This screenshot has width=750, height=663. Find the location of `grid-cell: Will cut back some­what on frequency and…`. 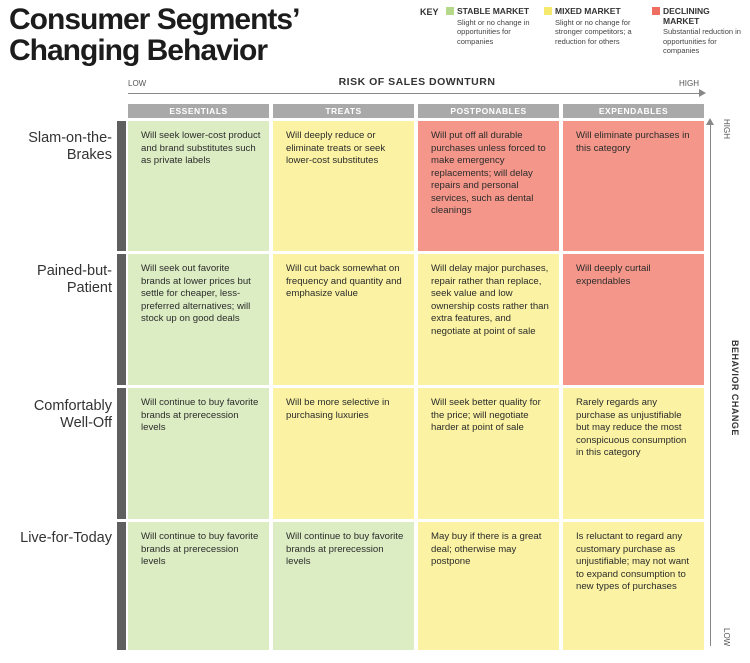

grid-cell: Will cut back some­what on frequency and… is located at coordinates (343, 319).